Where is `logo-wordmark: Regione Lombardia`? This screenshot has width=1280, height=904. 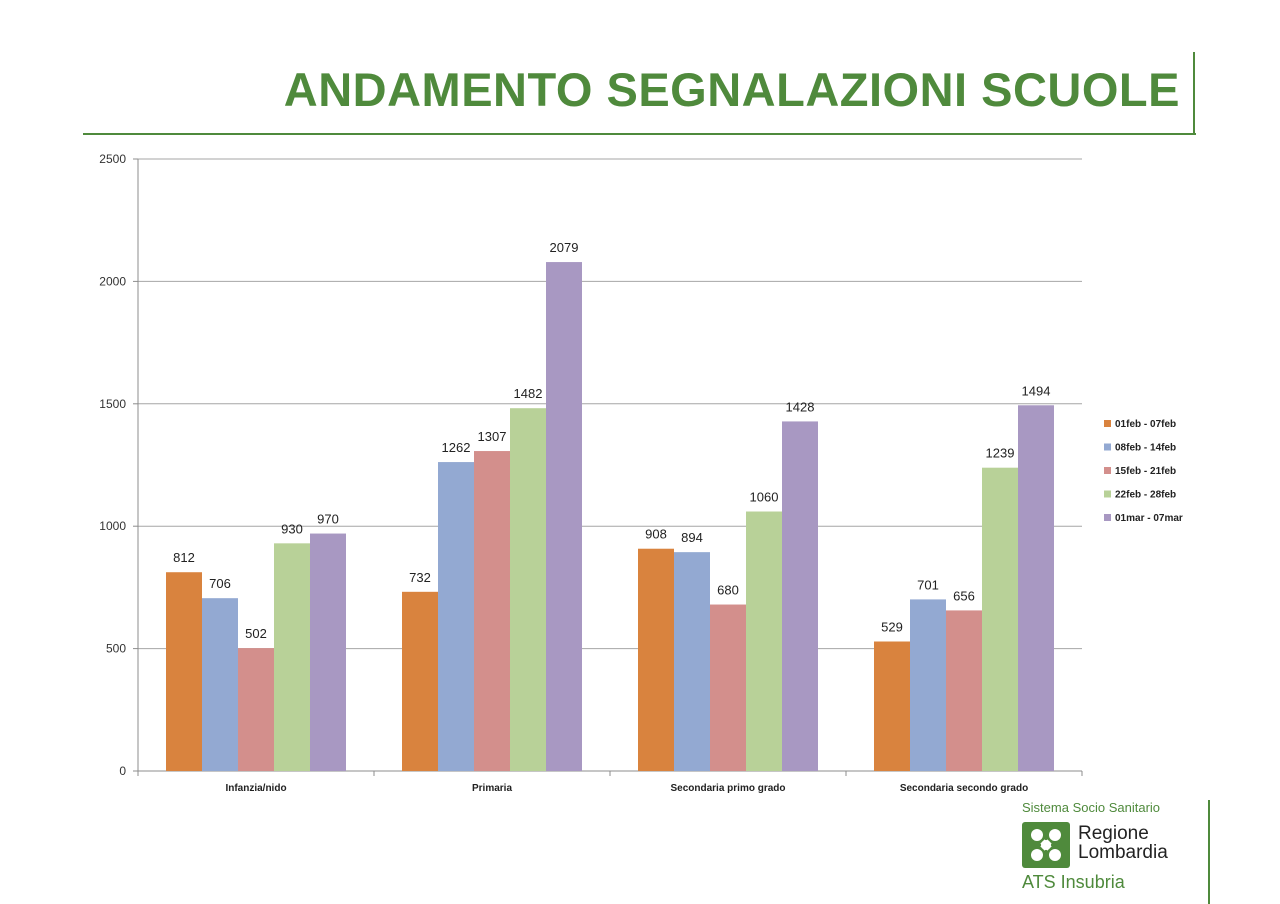 logo-wordmark: Regione Lombardia is located at coordinates (1123, 843).